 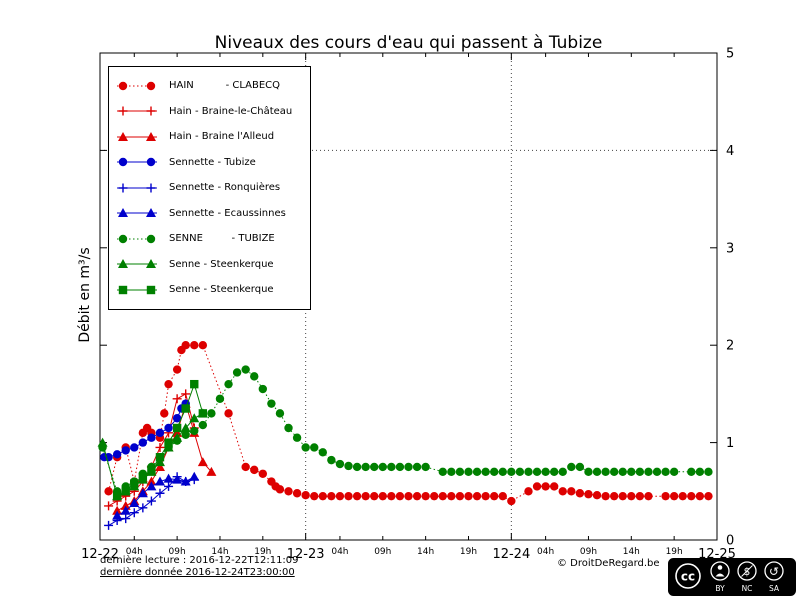 What do you see at coordinates (720, 588) in the screenshot?
I see `svg-text: BY` at bounding box center [720, 588].